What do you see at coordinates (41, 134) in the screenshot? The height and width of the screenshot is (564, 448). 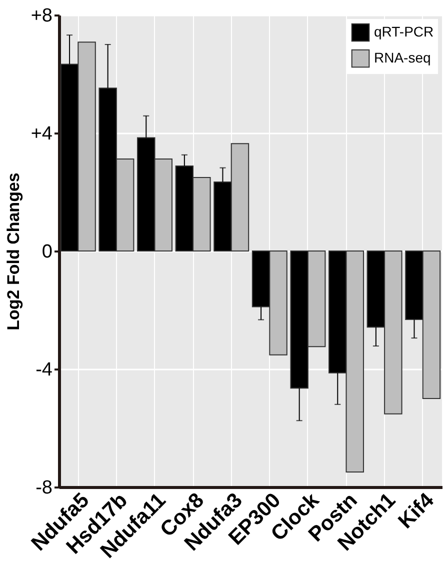 I see `y-tick-label: +4` at bounding box center [41, 134].